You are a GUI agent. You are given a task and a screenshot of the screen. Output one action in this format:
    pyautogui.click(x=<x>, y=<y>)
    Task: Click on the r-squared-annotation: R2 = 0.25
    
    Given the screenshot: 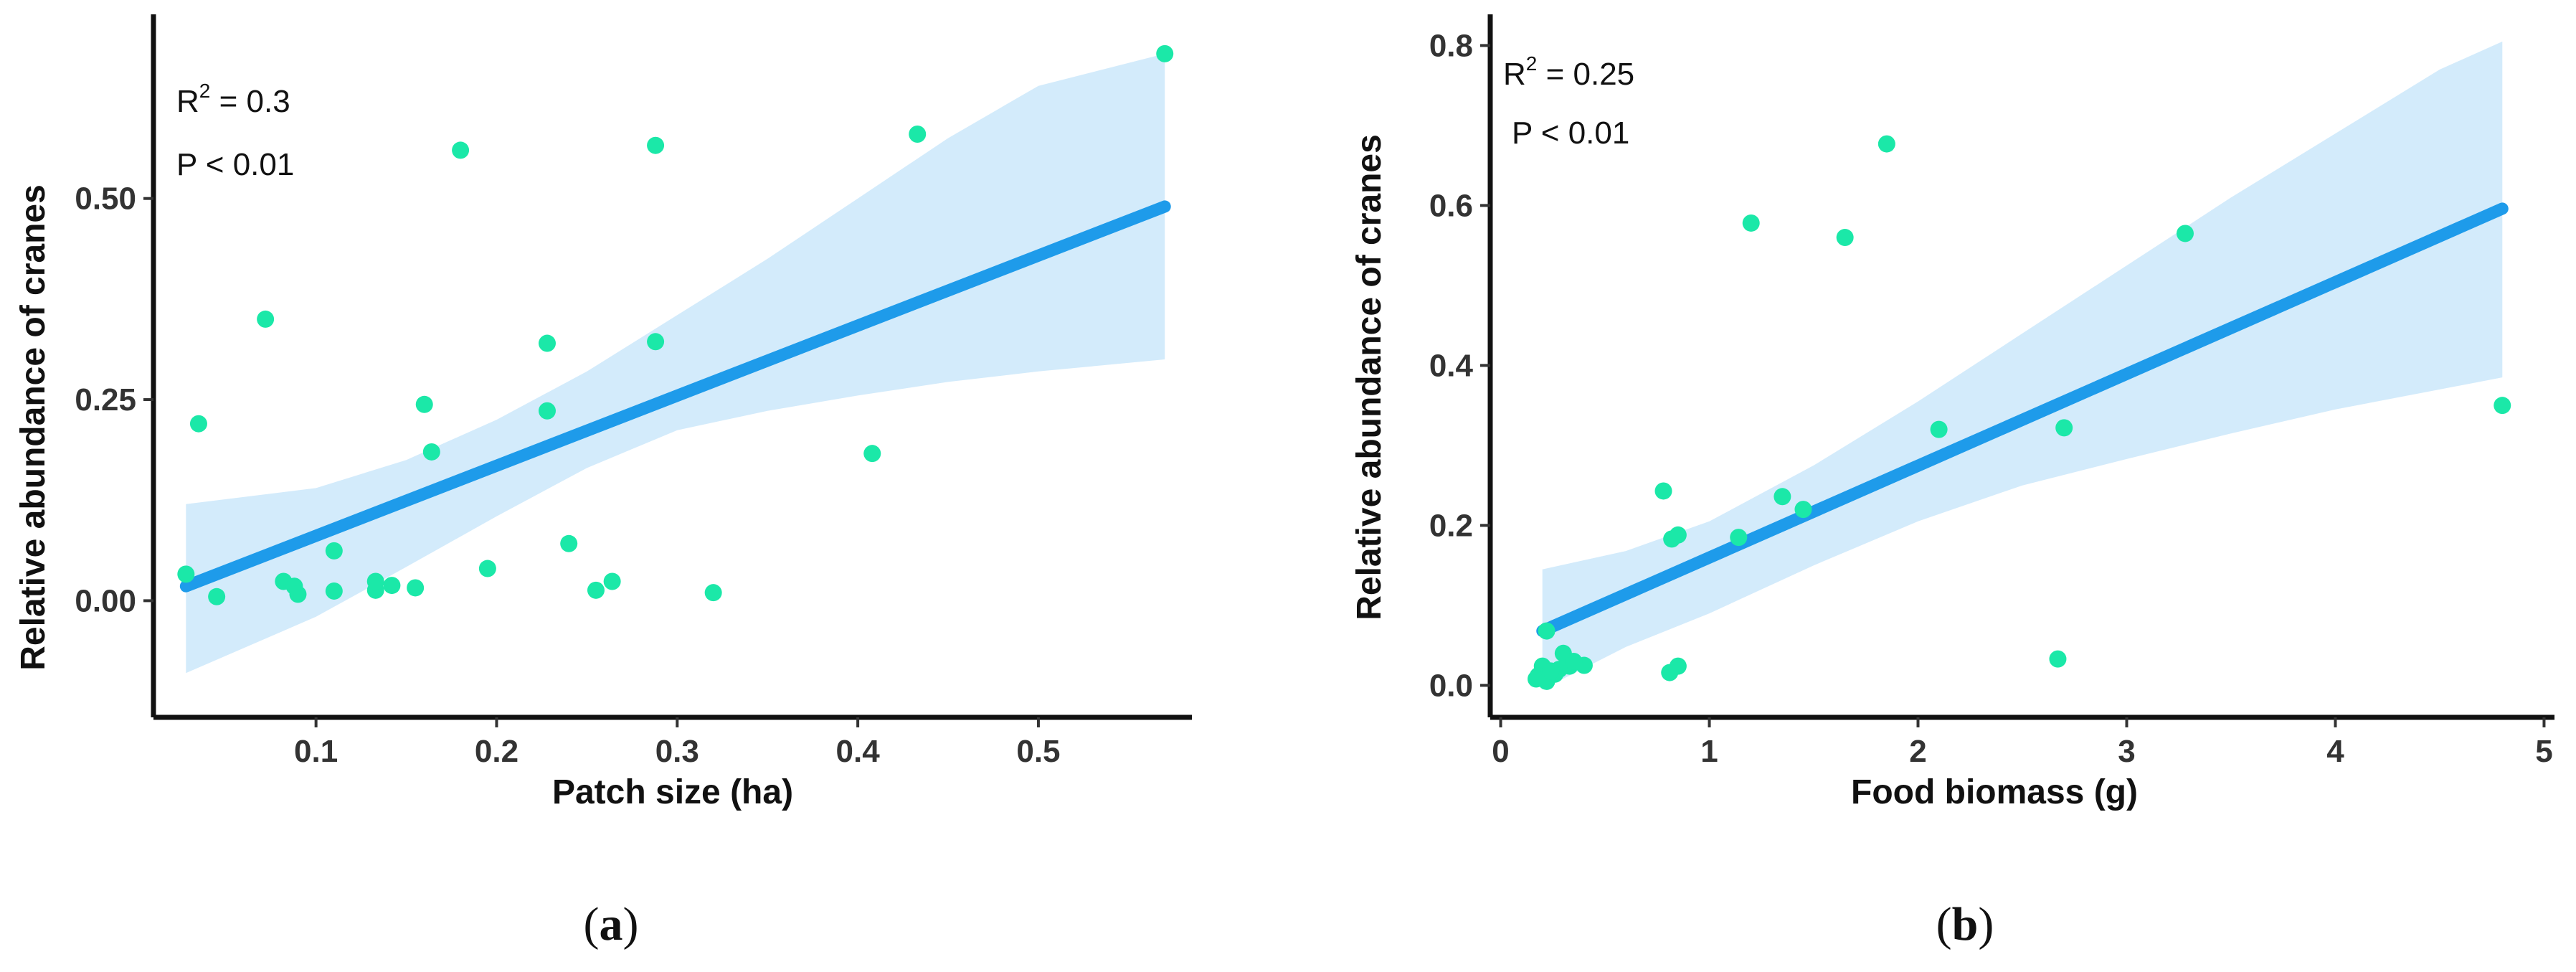 What is the action you would take?
    pyautogui.click(x=1568, y=72)
    